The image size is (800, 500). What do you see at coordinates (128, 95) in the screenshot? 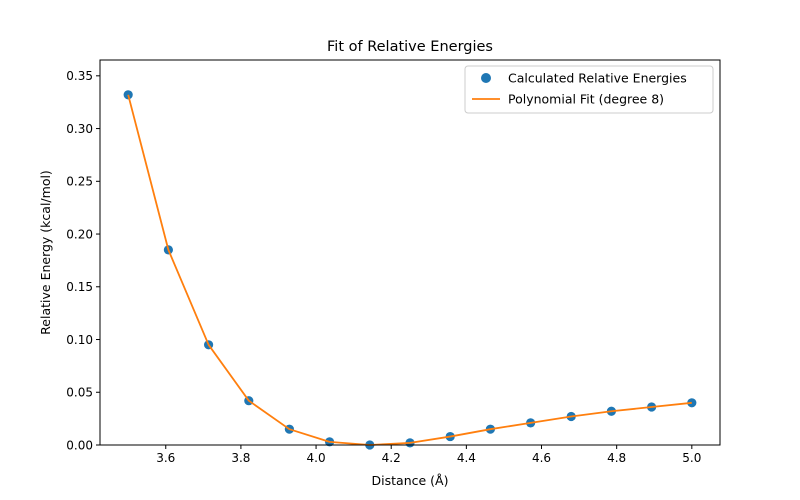
I see `data-point` at bounding box center [128, 95].